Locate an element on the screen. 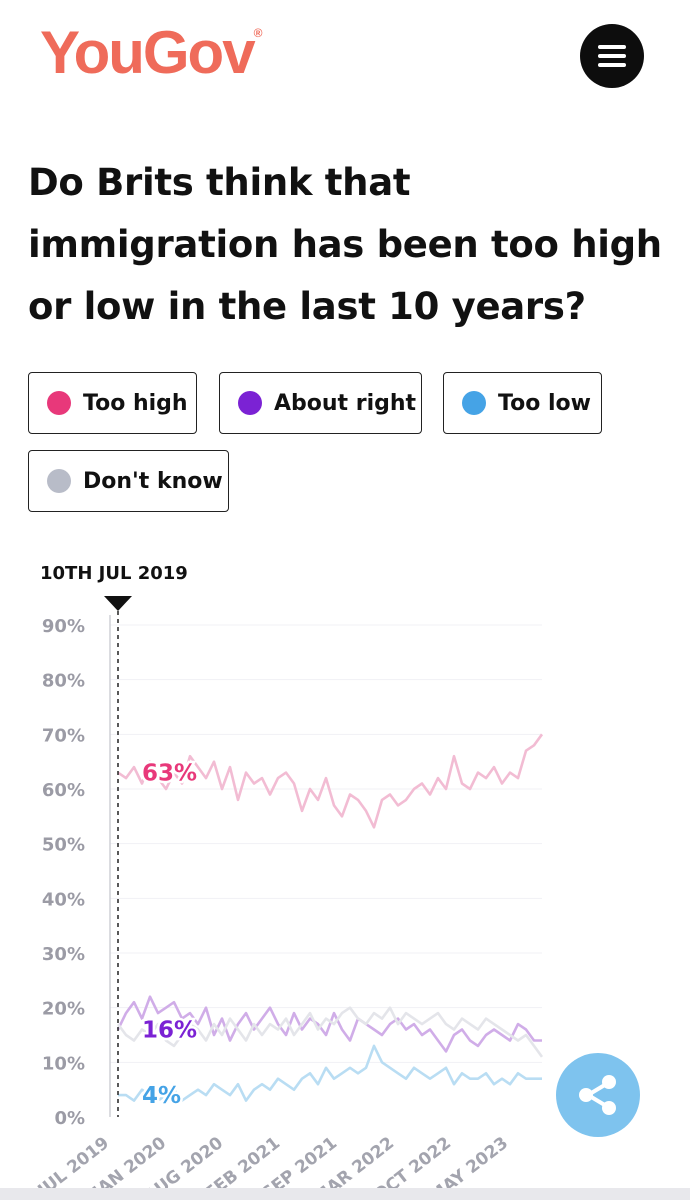  series-line-too-low is located at coordinates (330, 1073).